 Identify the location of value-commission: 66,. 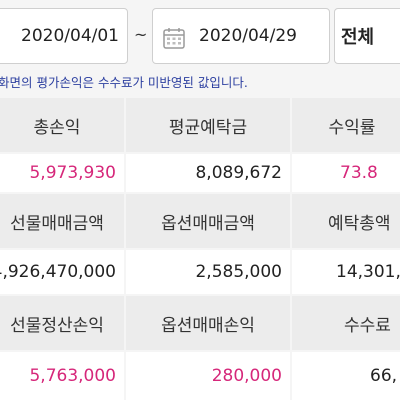
(346, 376).